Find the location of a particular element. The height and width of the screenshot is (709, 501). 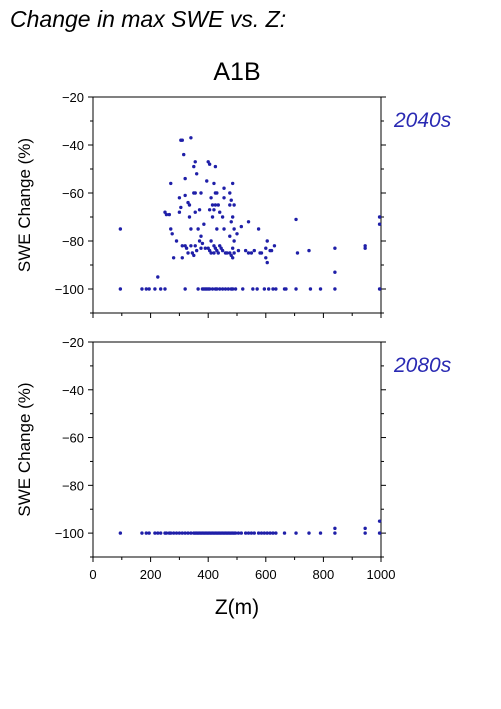

page-title: Change in max SWE vs. Z: is located at coordinates (148, 19).